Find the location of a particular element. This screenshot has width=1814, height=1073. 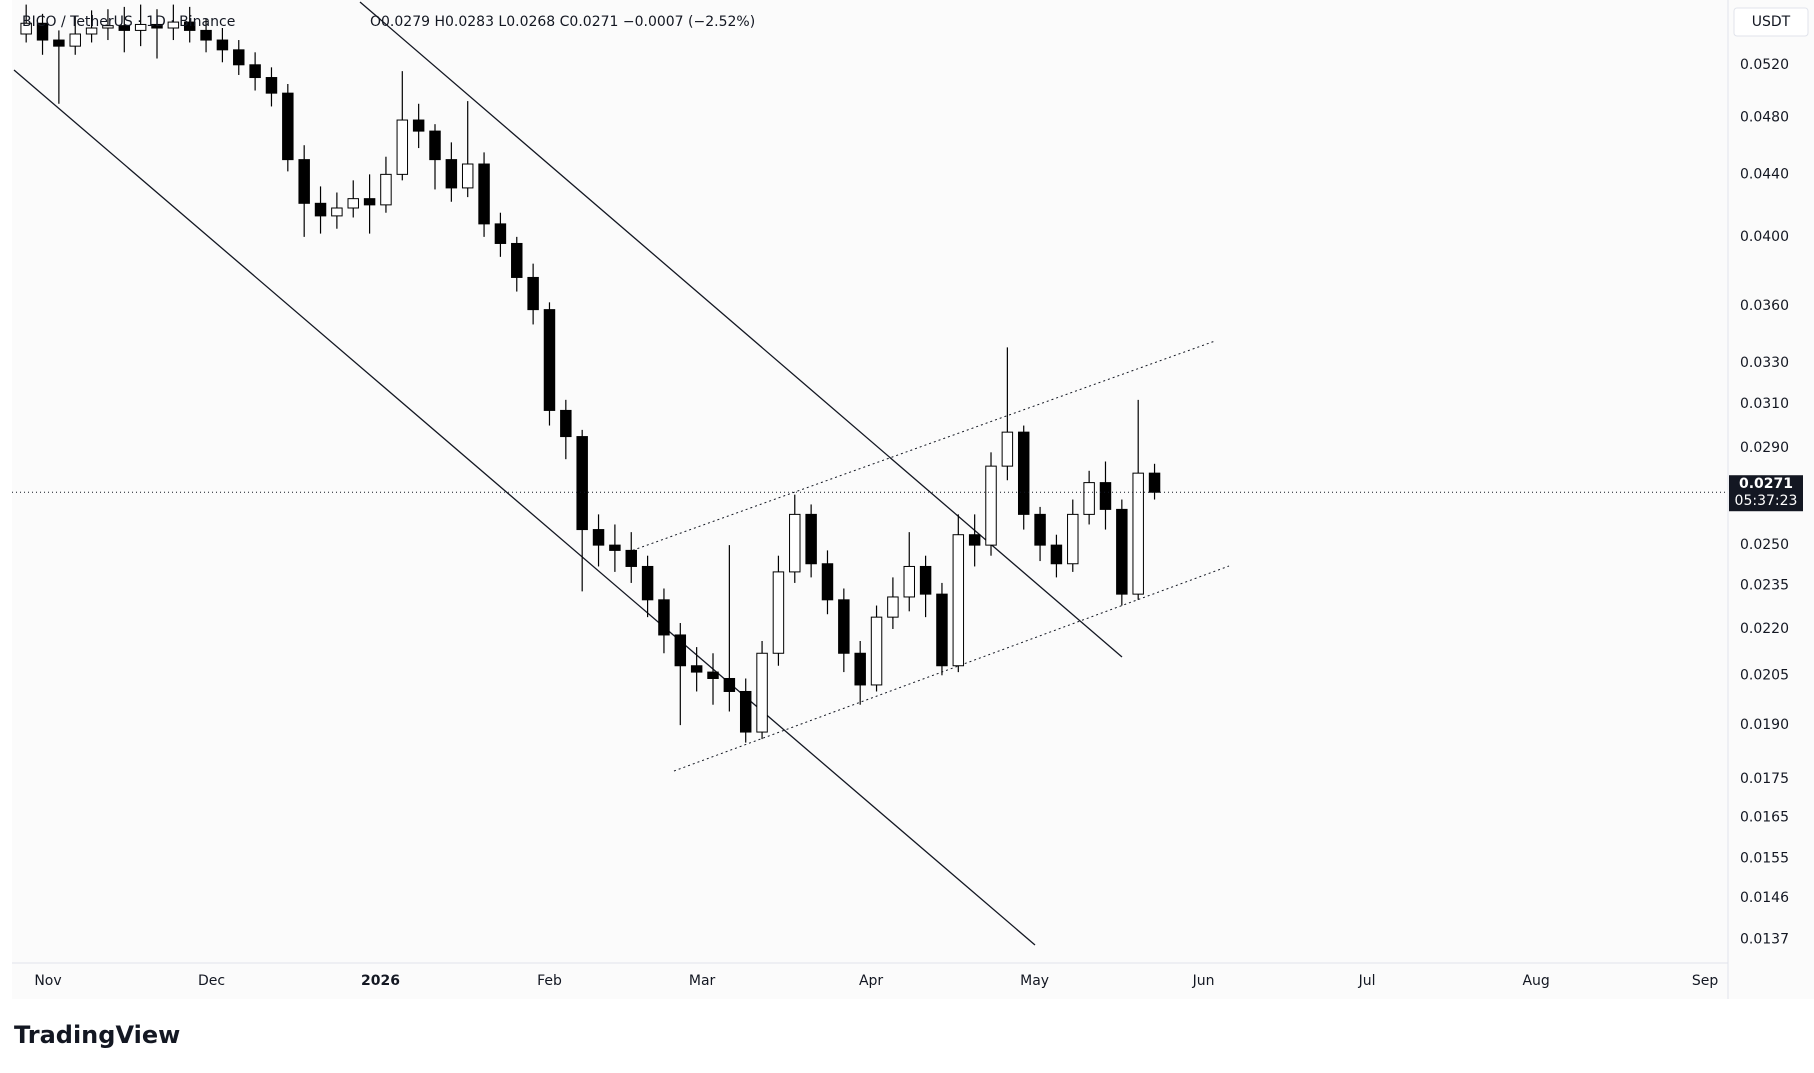

time-axis is located at coordinates (870, 981).